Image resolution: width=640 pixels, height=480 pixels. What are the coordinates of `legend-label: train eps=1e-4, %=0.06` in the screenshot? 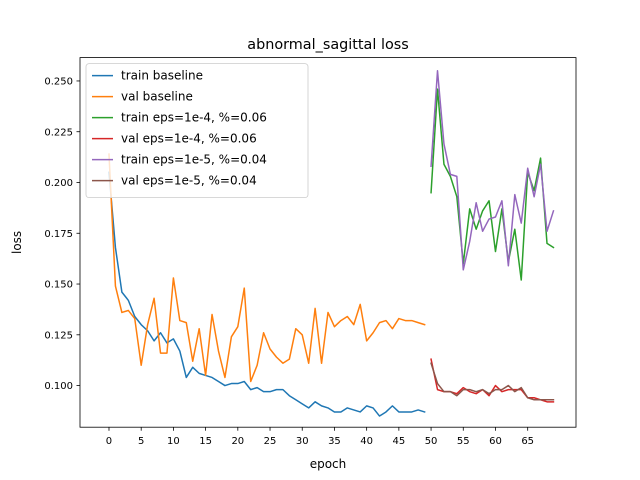 It's located at (194, 118).